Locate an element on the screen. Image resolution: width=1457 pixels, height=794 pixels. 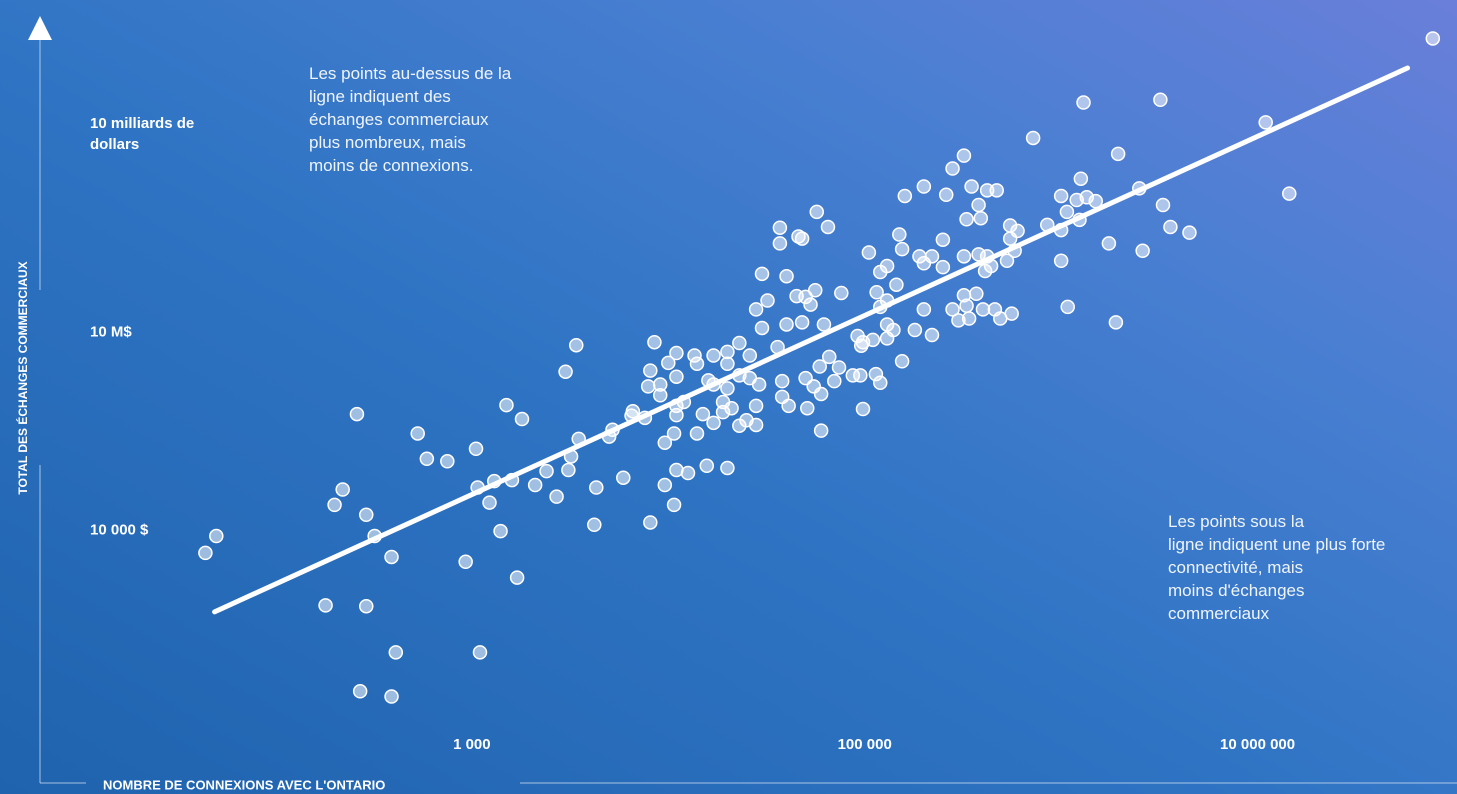
y-tick-label: 10 M$ is located at coordinates (111, 332).